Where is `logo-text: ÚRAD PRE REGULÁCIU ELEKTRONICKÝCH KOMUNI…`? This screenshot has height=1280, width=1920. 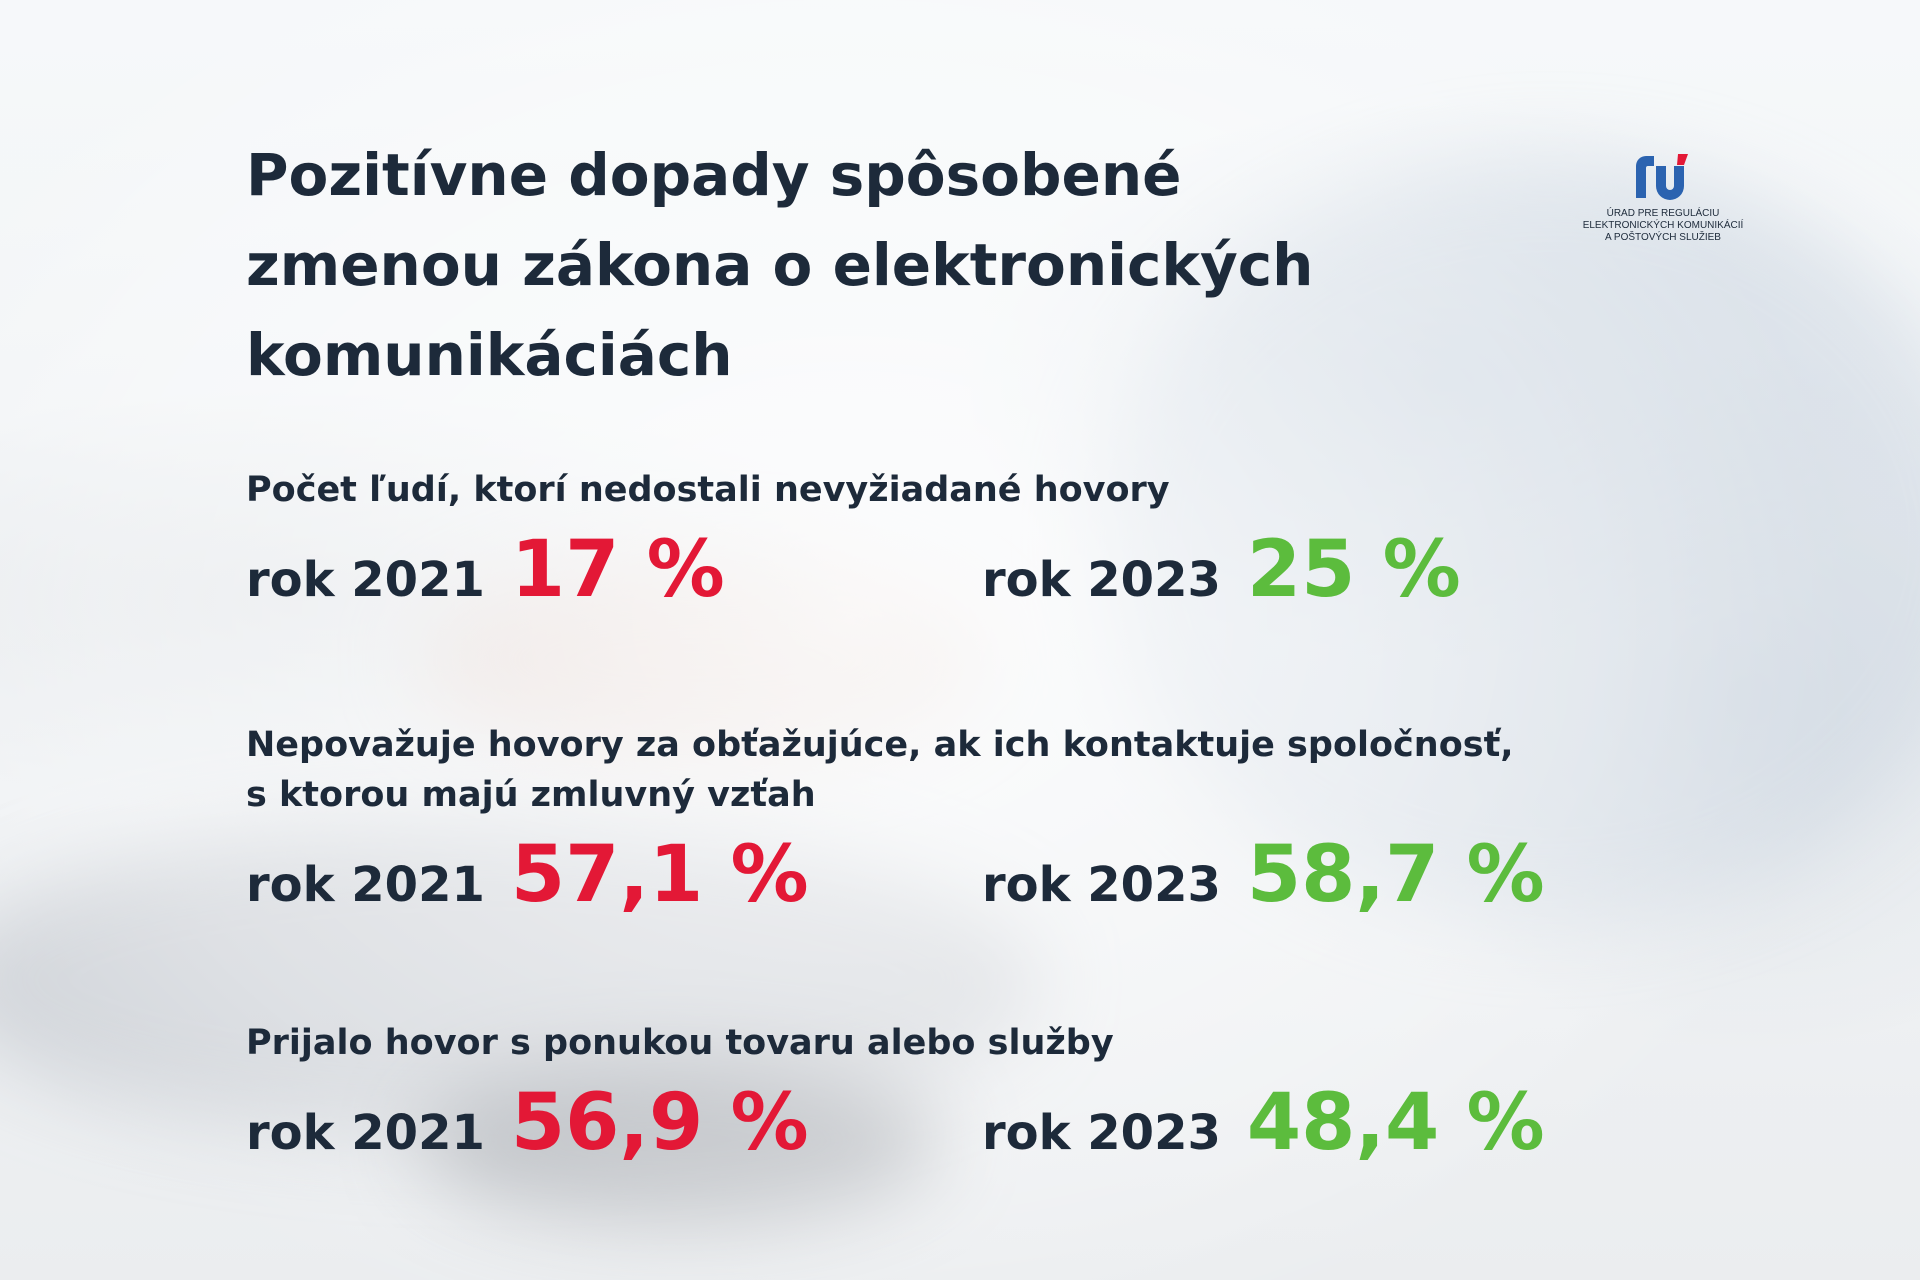
logo-text: ÚRAD PRE REGULÁCIU ELEKTRONICKÝCH KOMUNI… is located at coordinates (1663, 225).